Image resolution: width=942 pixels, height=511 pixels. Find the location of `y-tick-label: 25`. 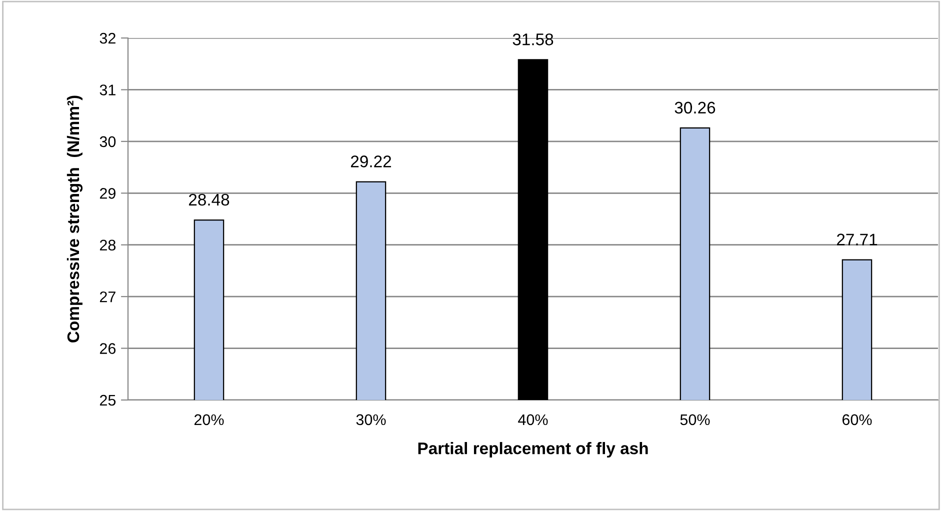

y-tick-label: 25 is located at coordinates (108, 400).